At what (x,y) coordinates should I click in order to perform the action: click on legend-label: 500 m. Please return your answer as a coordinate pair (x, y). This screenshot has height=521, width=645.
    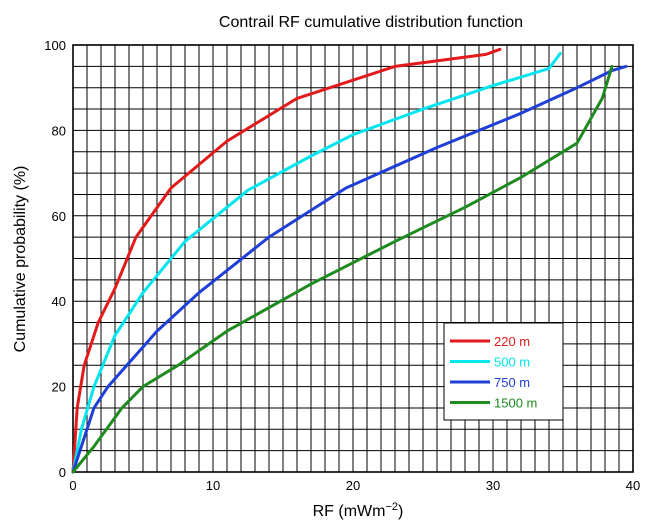
    Looking at the image, I should click on (512, 362).